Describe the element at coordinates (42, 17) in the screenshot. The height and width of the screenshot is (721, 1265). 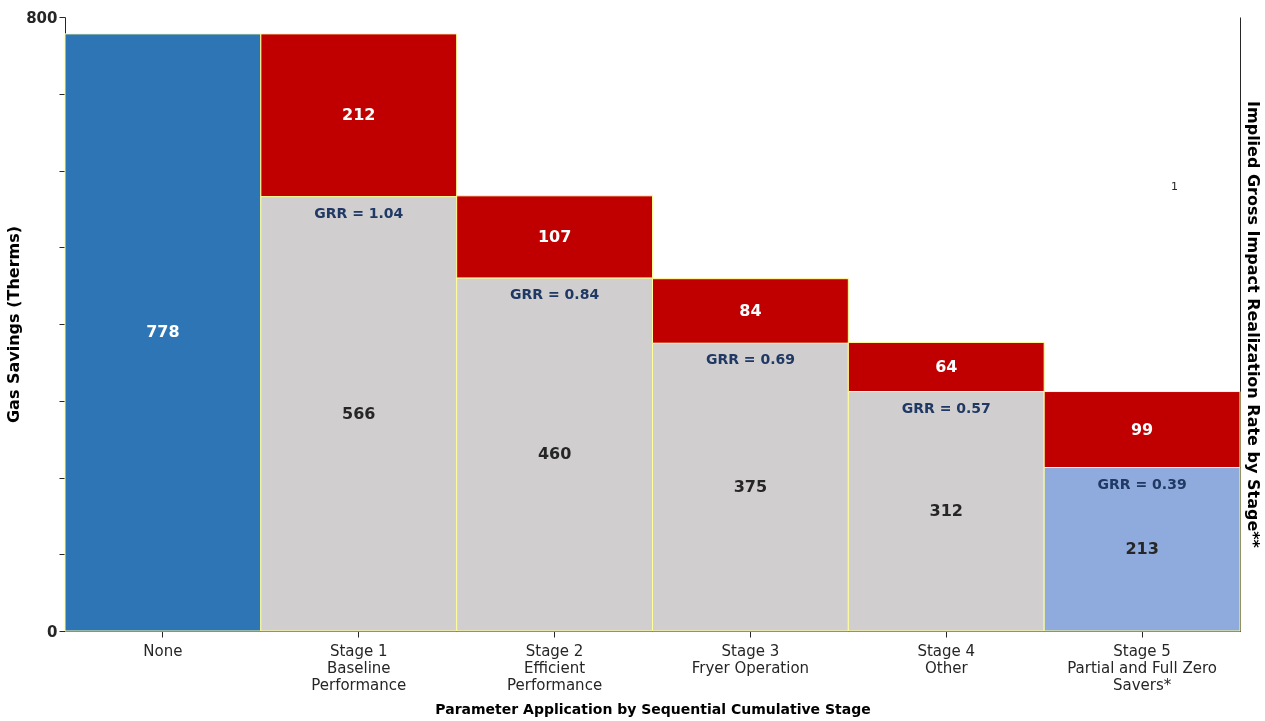
I see `y-tick-label: 800` at that location.